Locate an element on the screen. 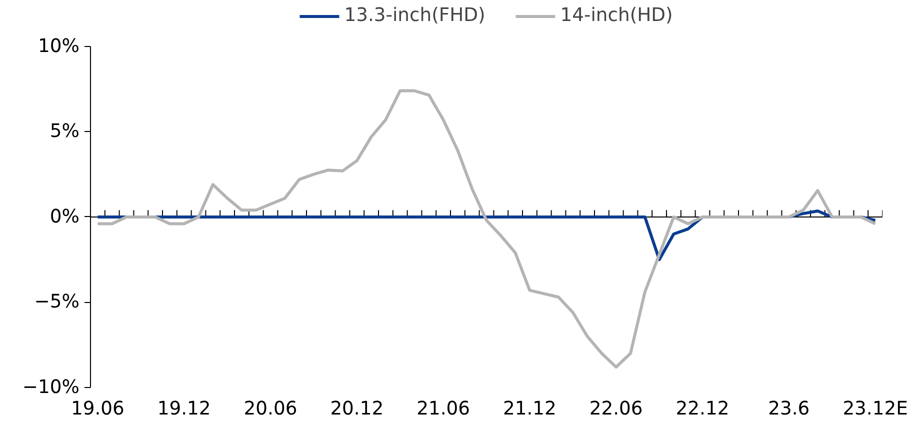 The height and width of the screenshot is (422, 922). y-tick-label: −10% is located at coordinates (51, 387).